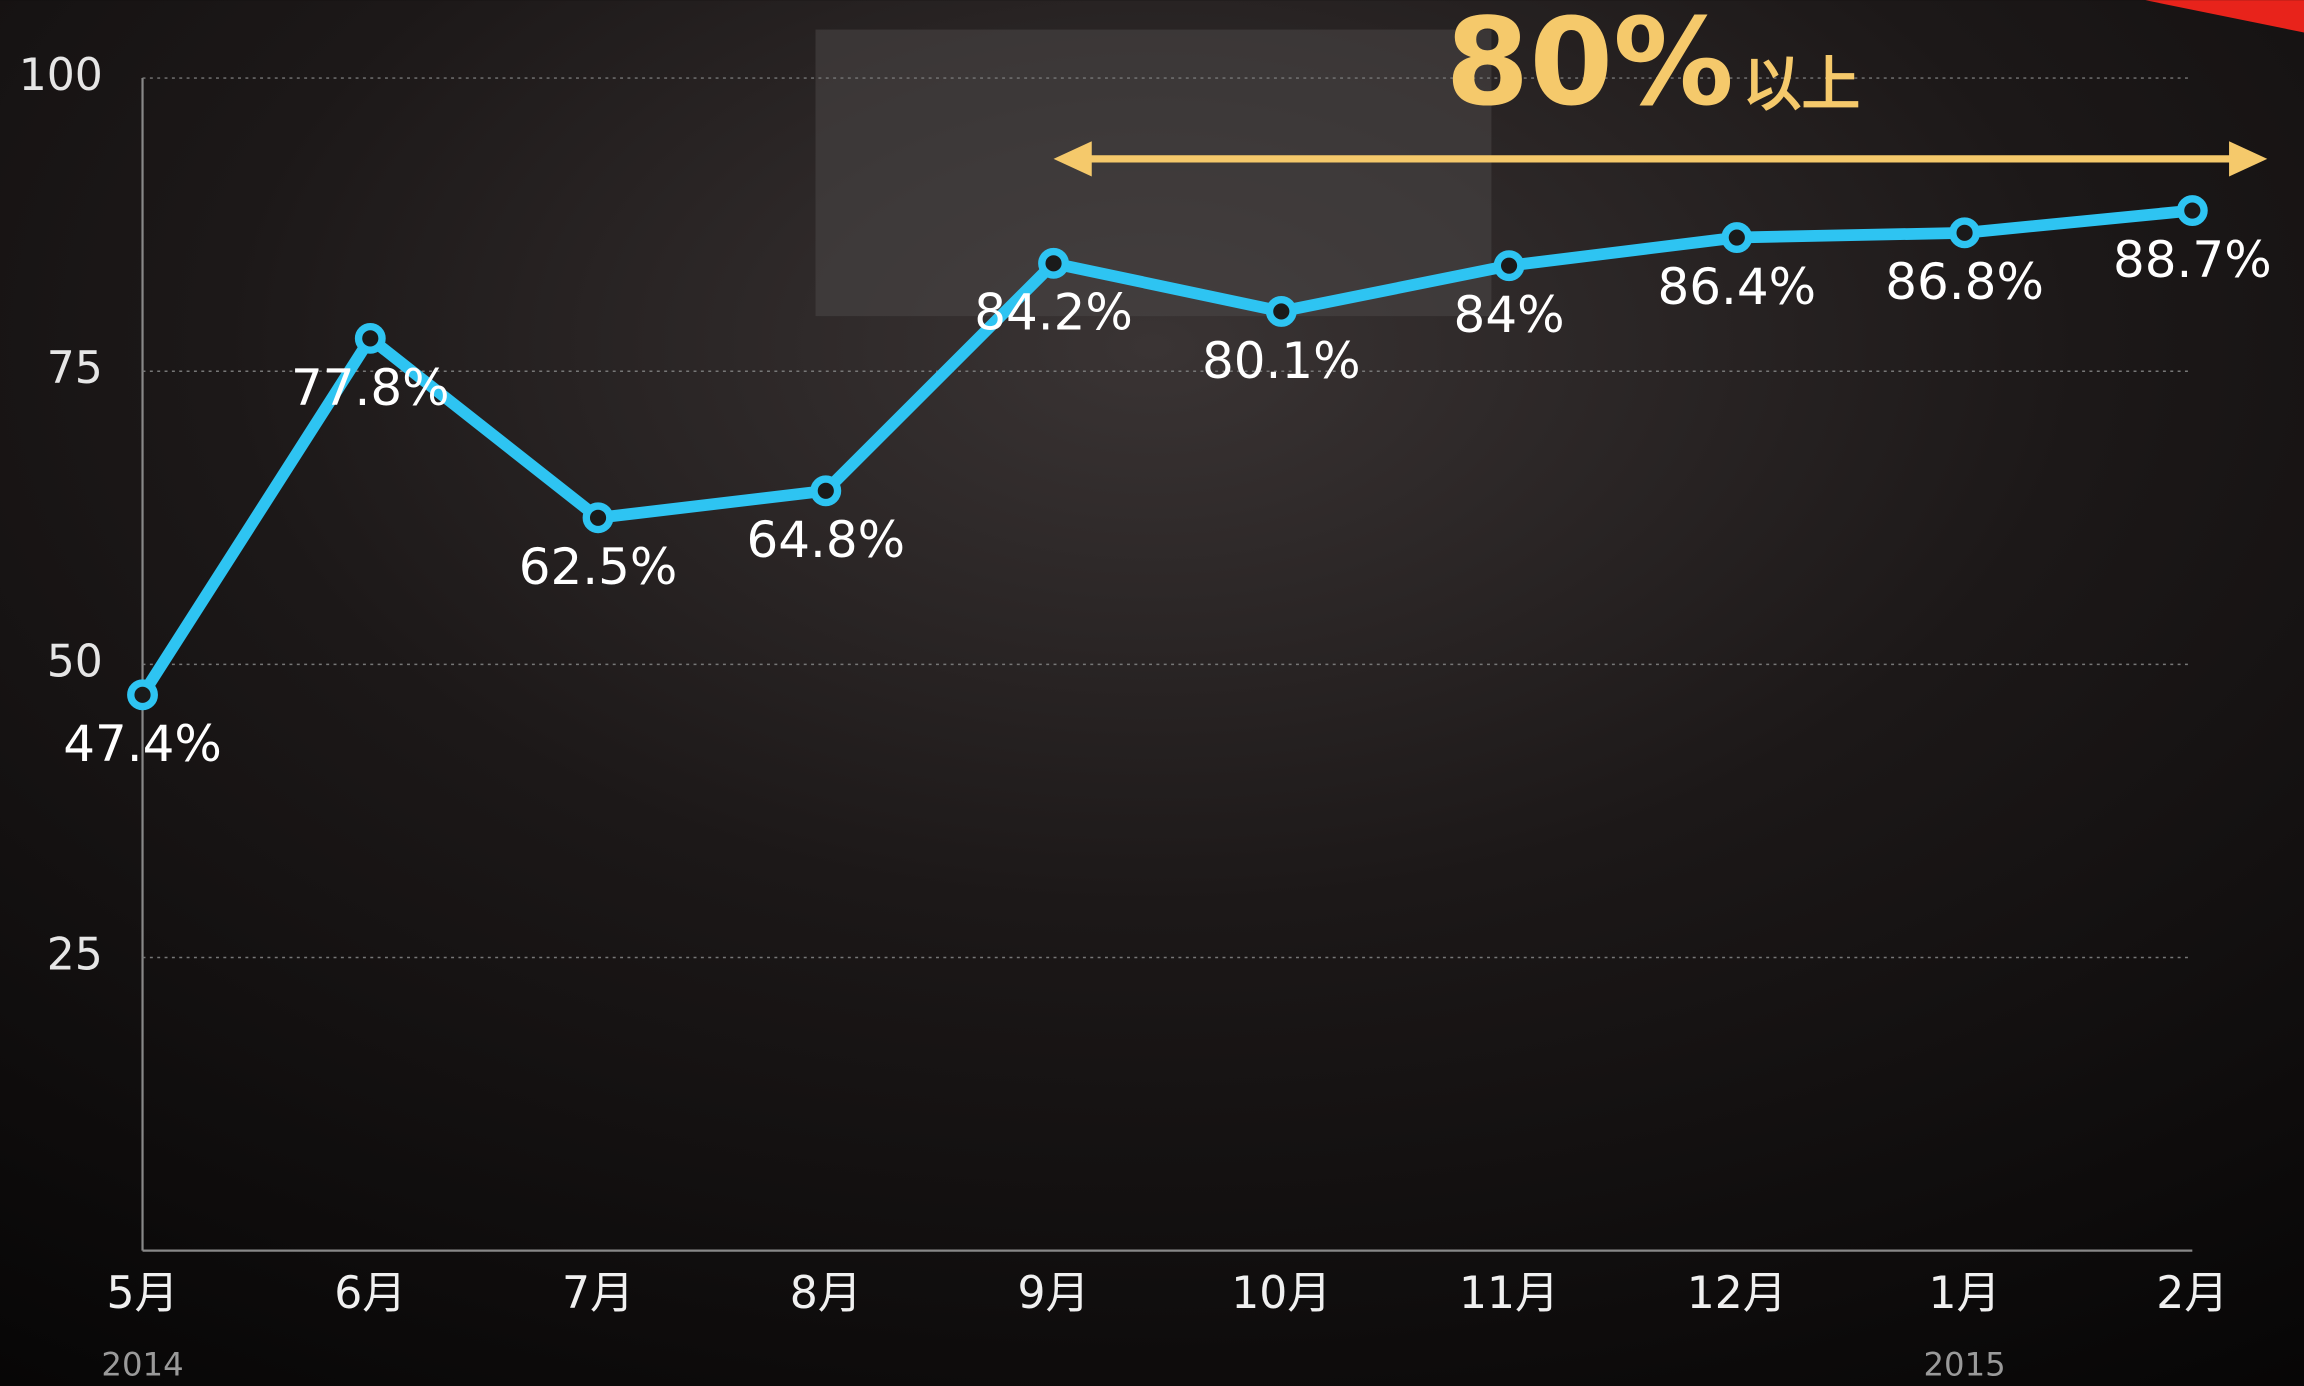 The width and height of the screenshot is (2304, 1386). I want to click on screen-glow, so click(1153, 173).